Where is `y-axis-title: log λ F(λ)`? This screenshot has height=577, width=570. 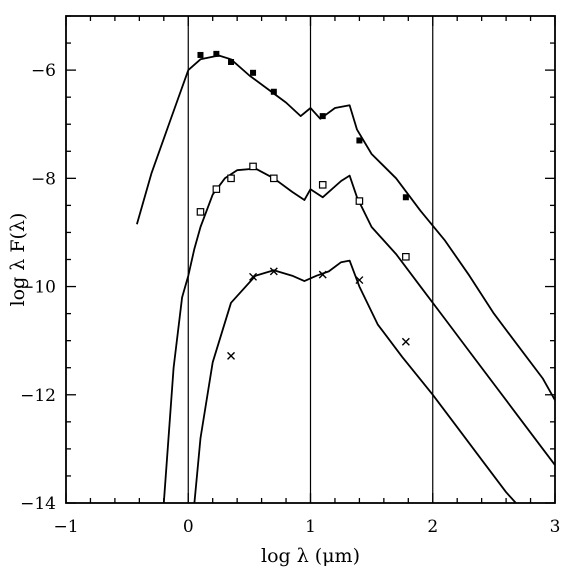
y-axis-title: log λ F(λ) is located at coordinates (18, 260).